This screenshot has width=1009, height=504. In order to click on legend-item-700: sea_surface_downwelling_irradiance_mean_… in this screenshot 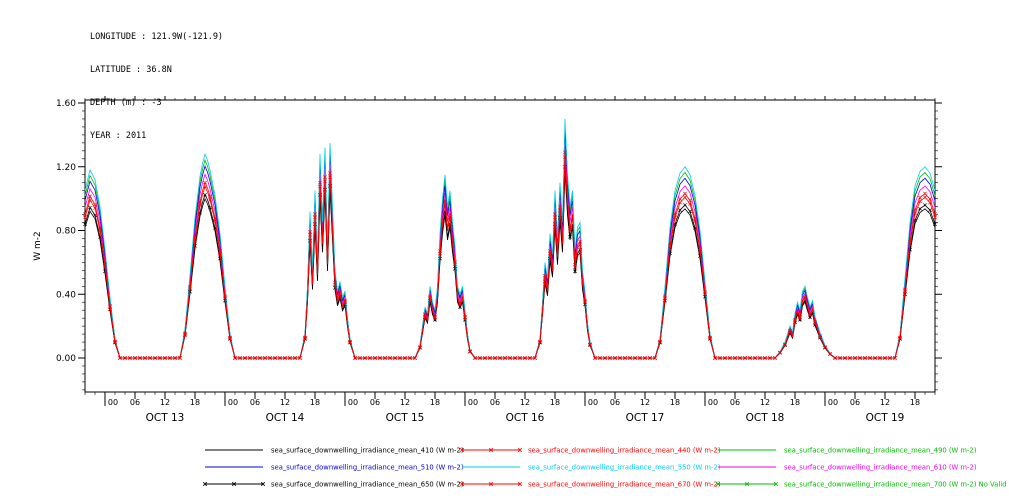, I will do `click(862, 485)`.